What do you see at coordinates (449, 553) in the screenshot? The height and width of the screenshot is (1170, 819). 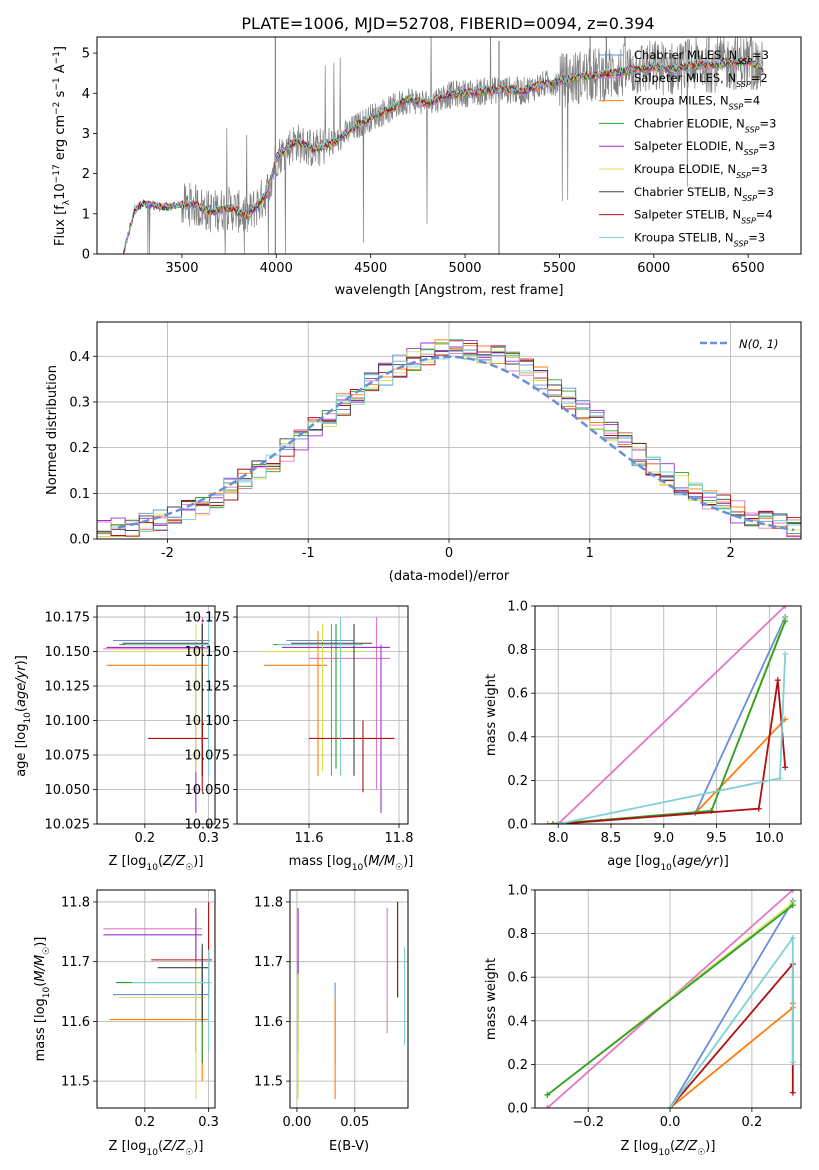 I see `res-xtick-label: 0` at bounding box center [449, 553].